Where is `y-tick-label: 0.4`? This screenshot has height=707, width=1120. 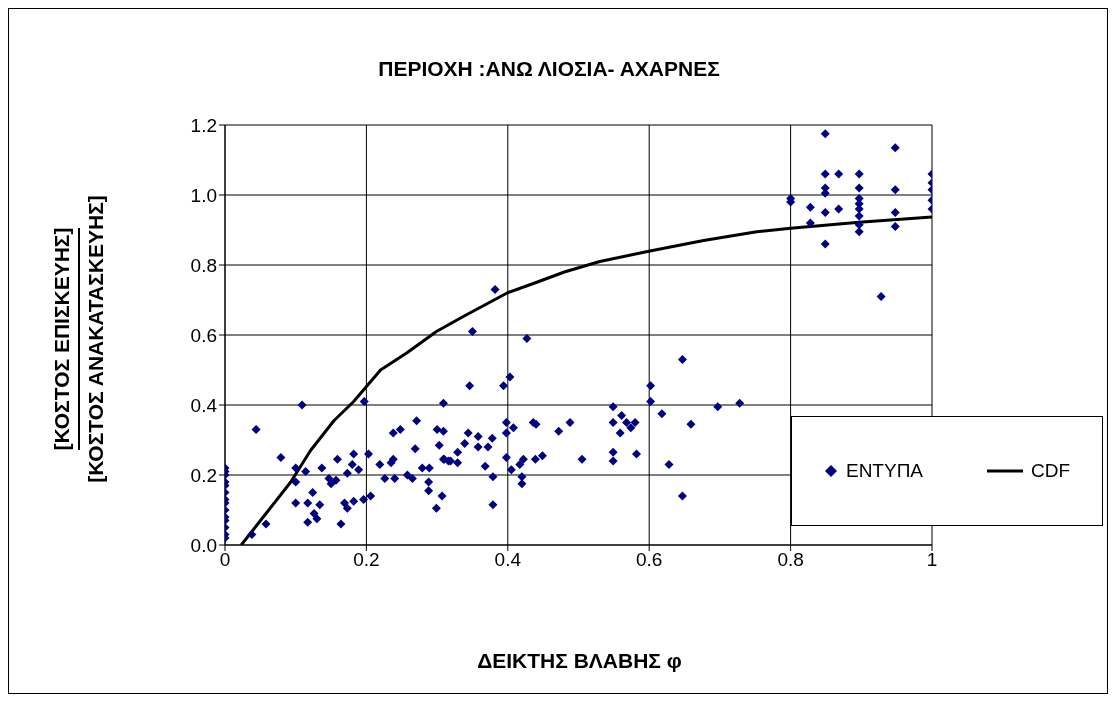
y-tick-label: 0.4 is located at coordinates (204, 405).